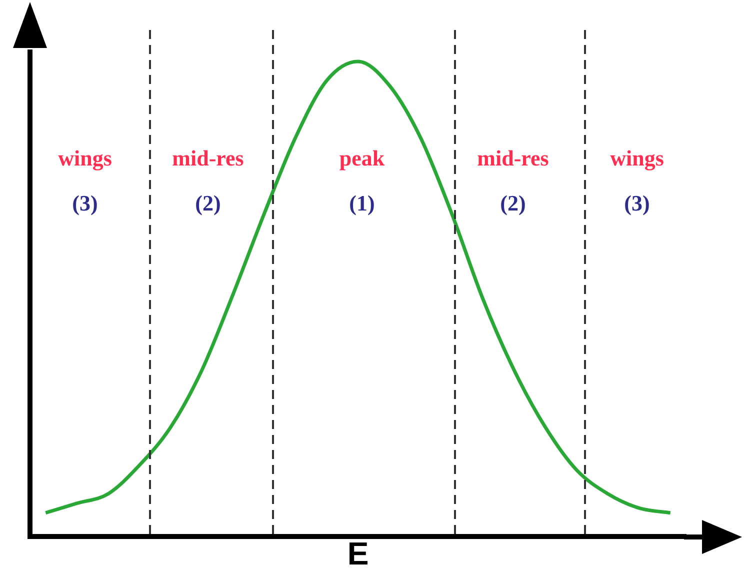 This screenshot has height=575, width=746. I want to click on annotation: peak (1), so click(362, 181).